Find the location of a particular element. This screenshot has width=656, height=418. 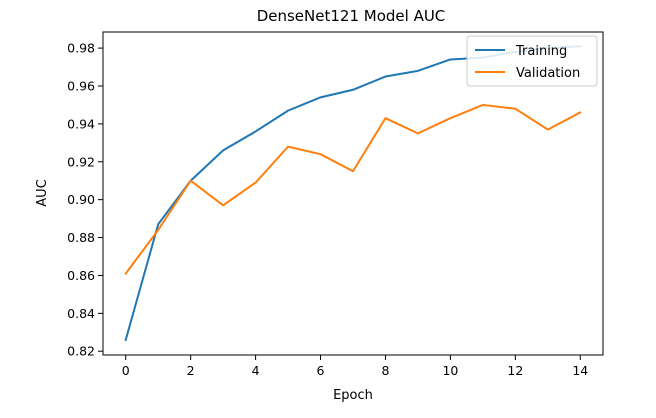

x-tick-label: 6 is located at coordinates (321, 370).